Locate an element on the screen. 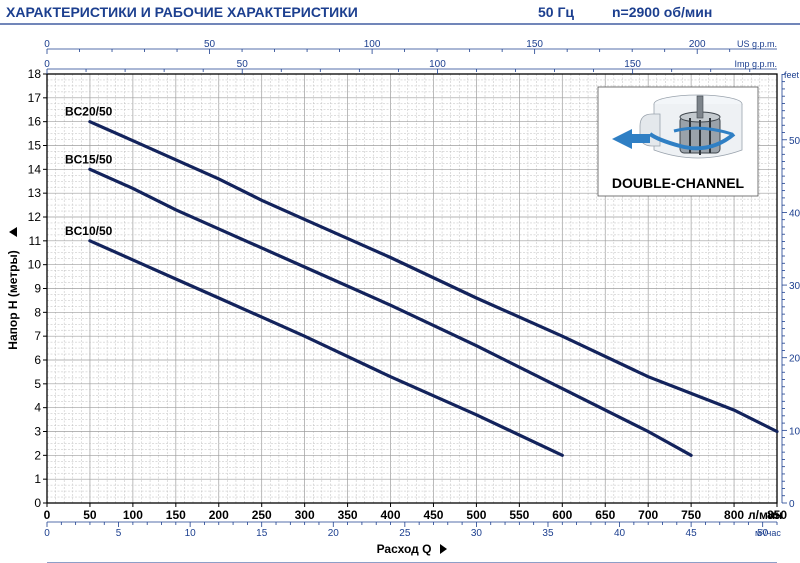 Image resolution: width=800 pixels, height=563 pixels. y-tick-label: 15 is located at coordinates (35, 146).